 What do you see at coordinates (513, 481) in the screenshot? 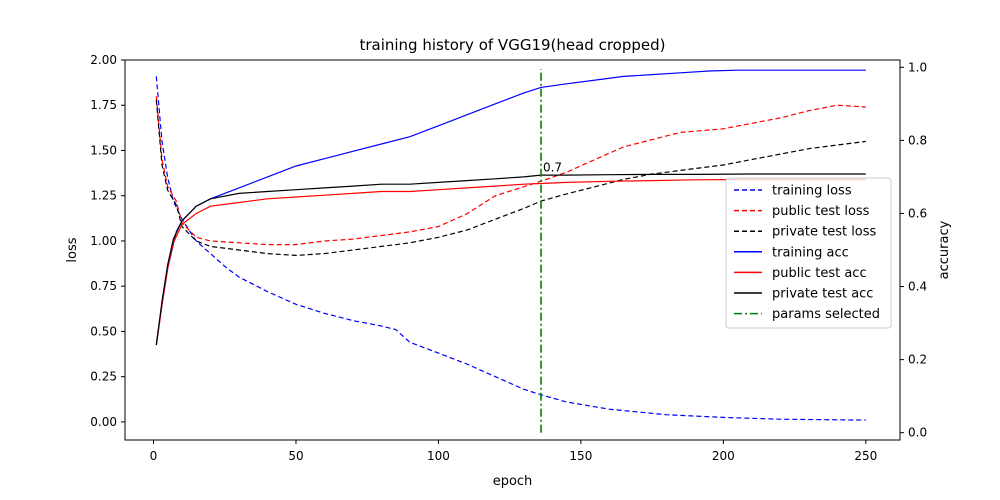
I see `x-axis-label: epoch` at bounding box center [513, 481].